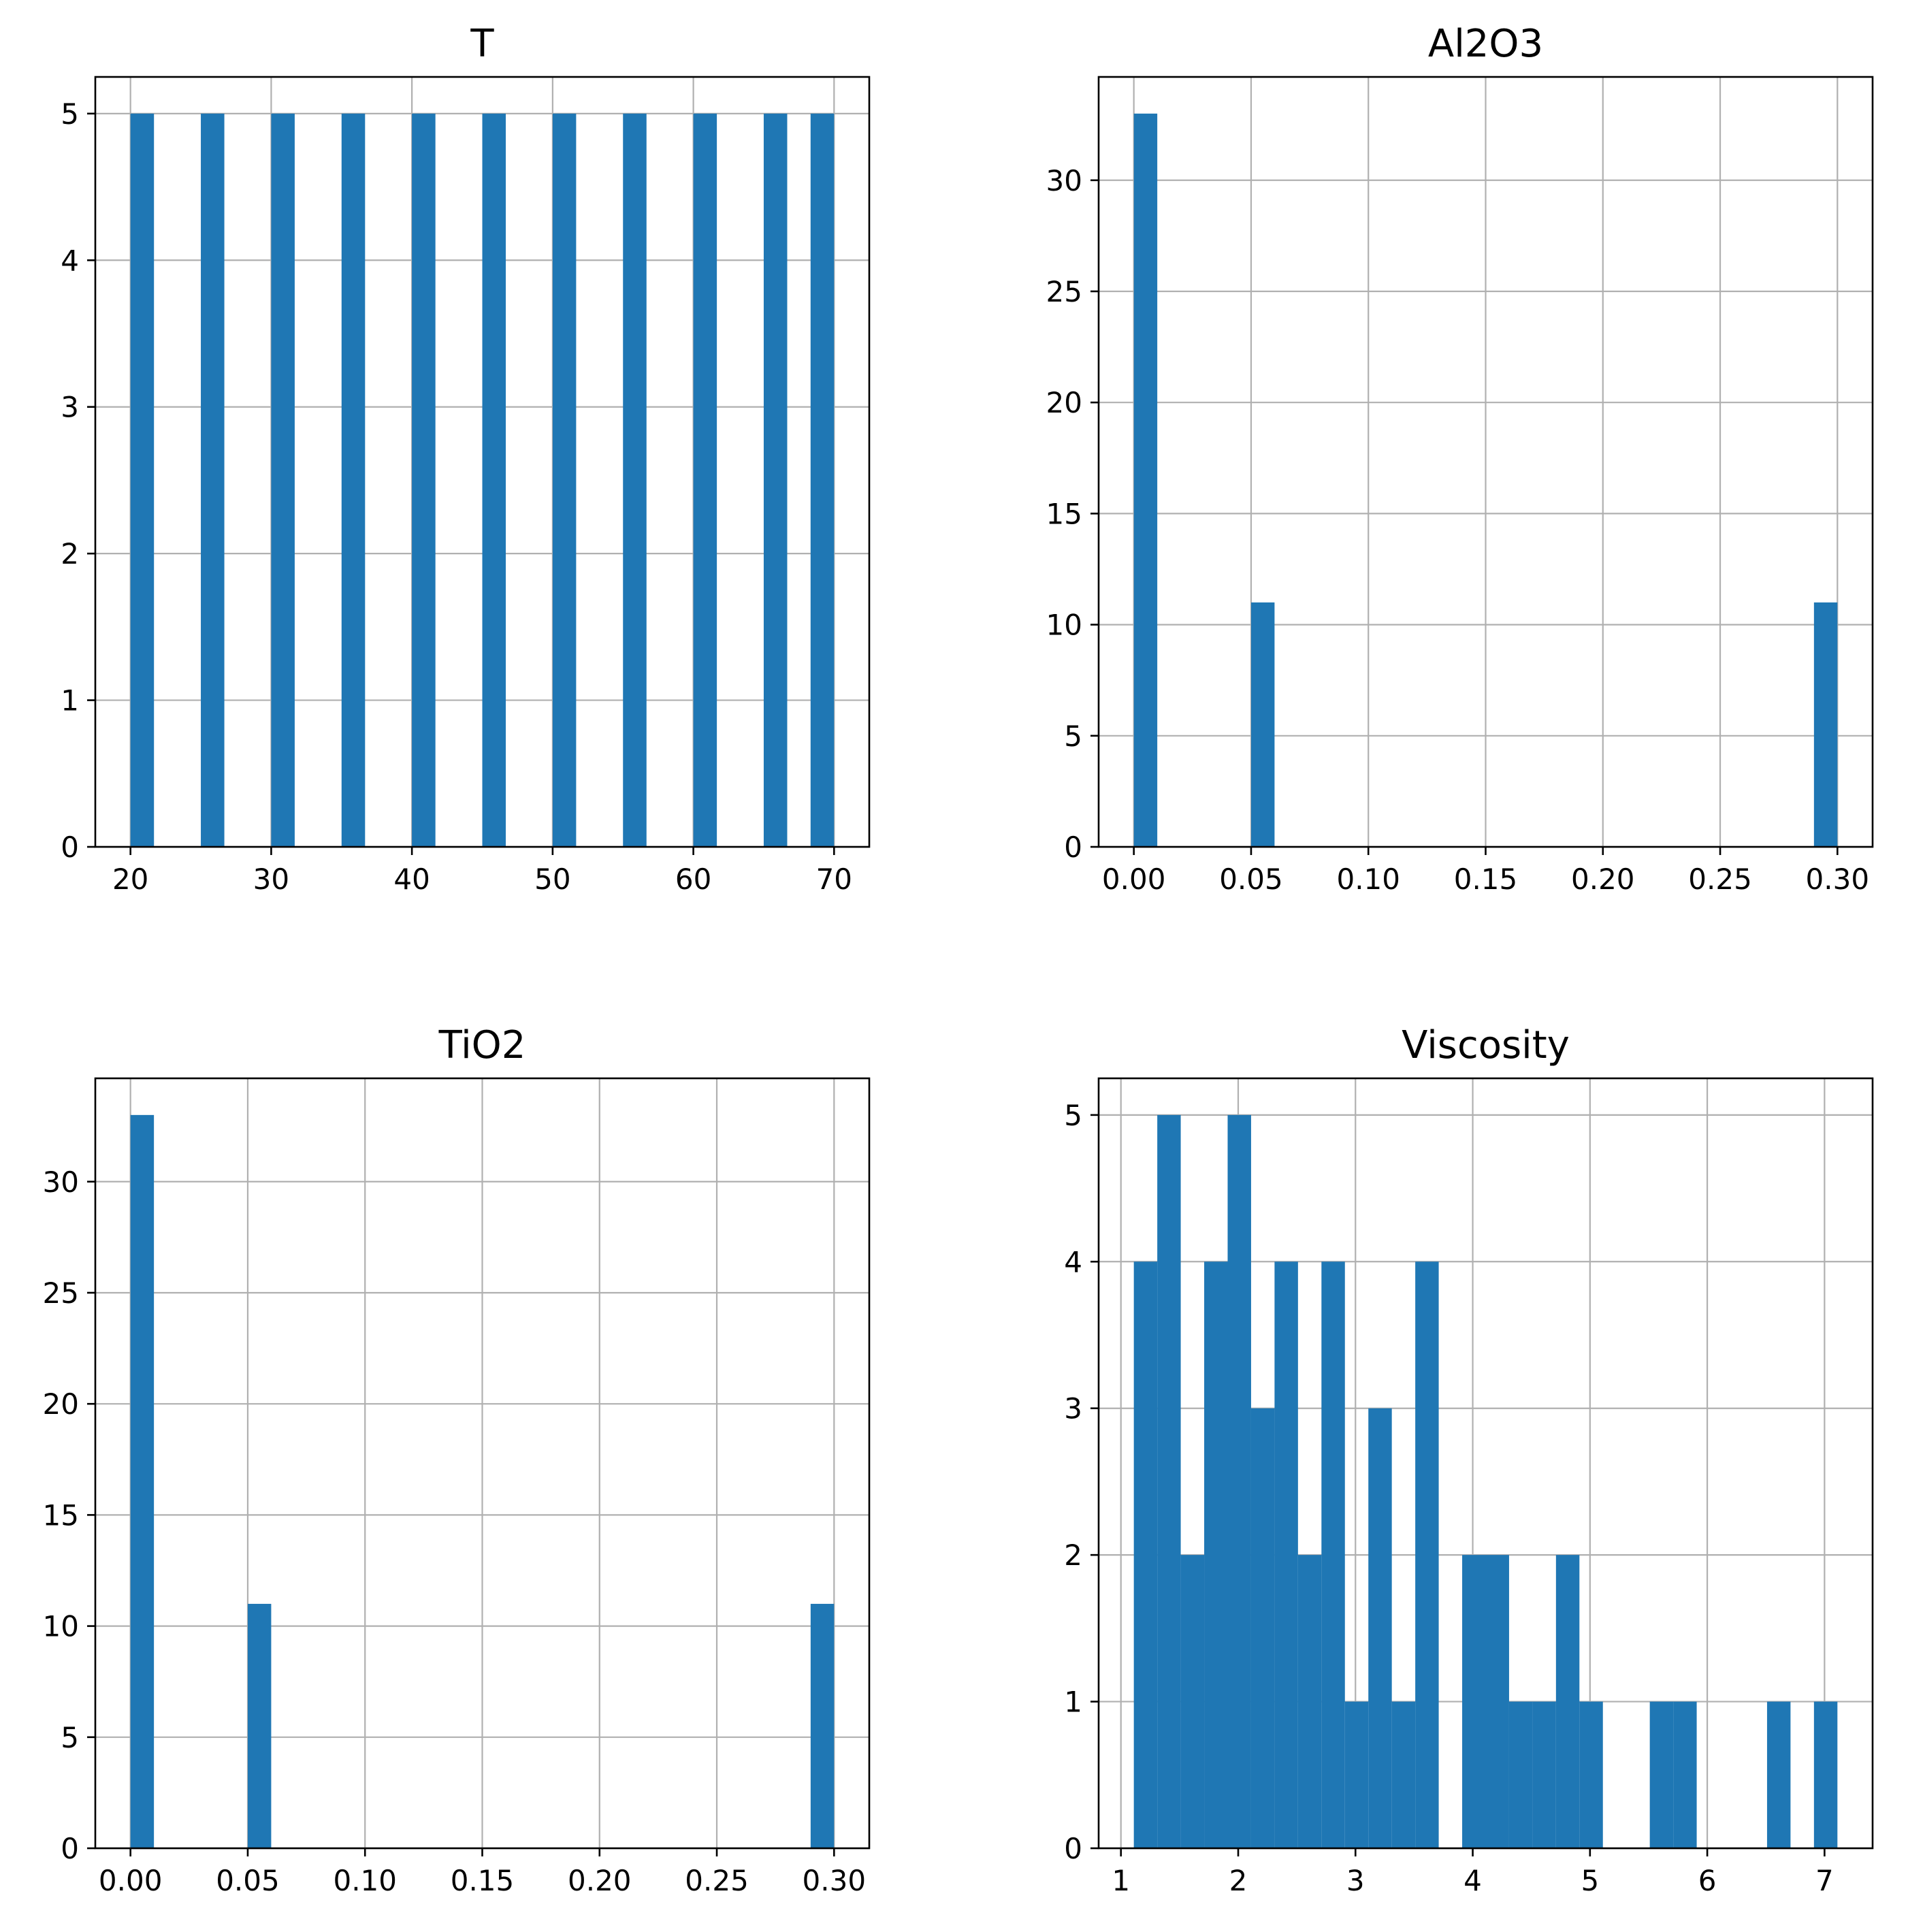  What do you see at coordinates (482, 44) in the screenshot?
I see `subplot-title: T` at bounding box center [482, 44].